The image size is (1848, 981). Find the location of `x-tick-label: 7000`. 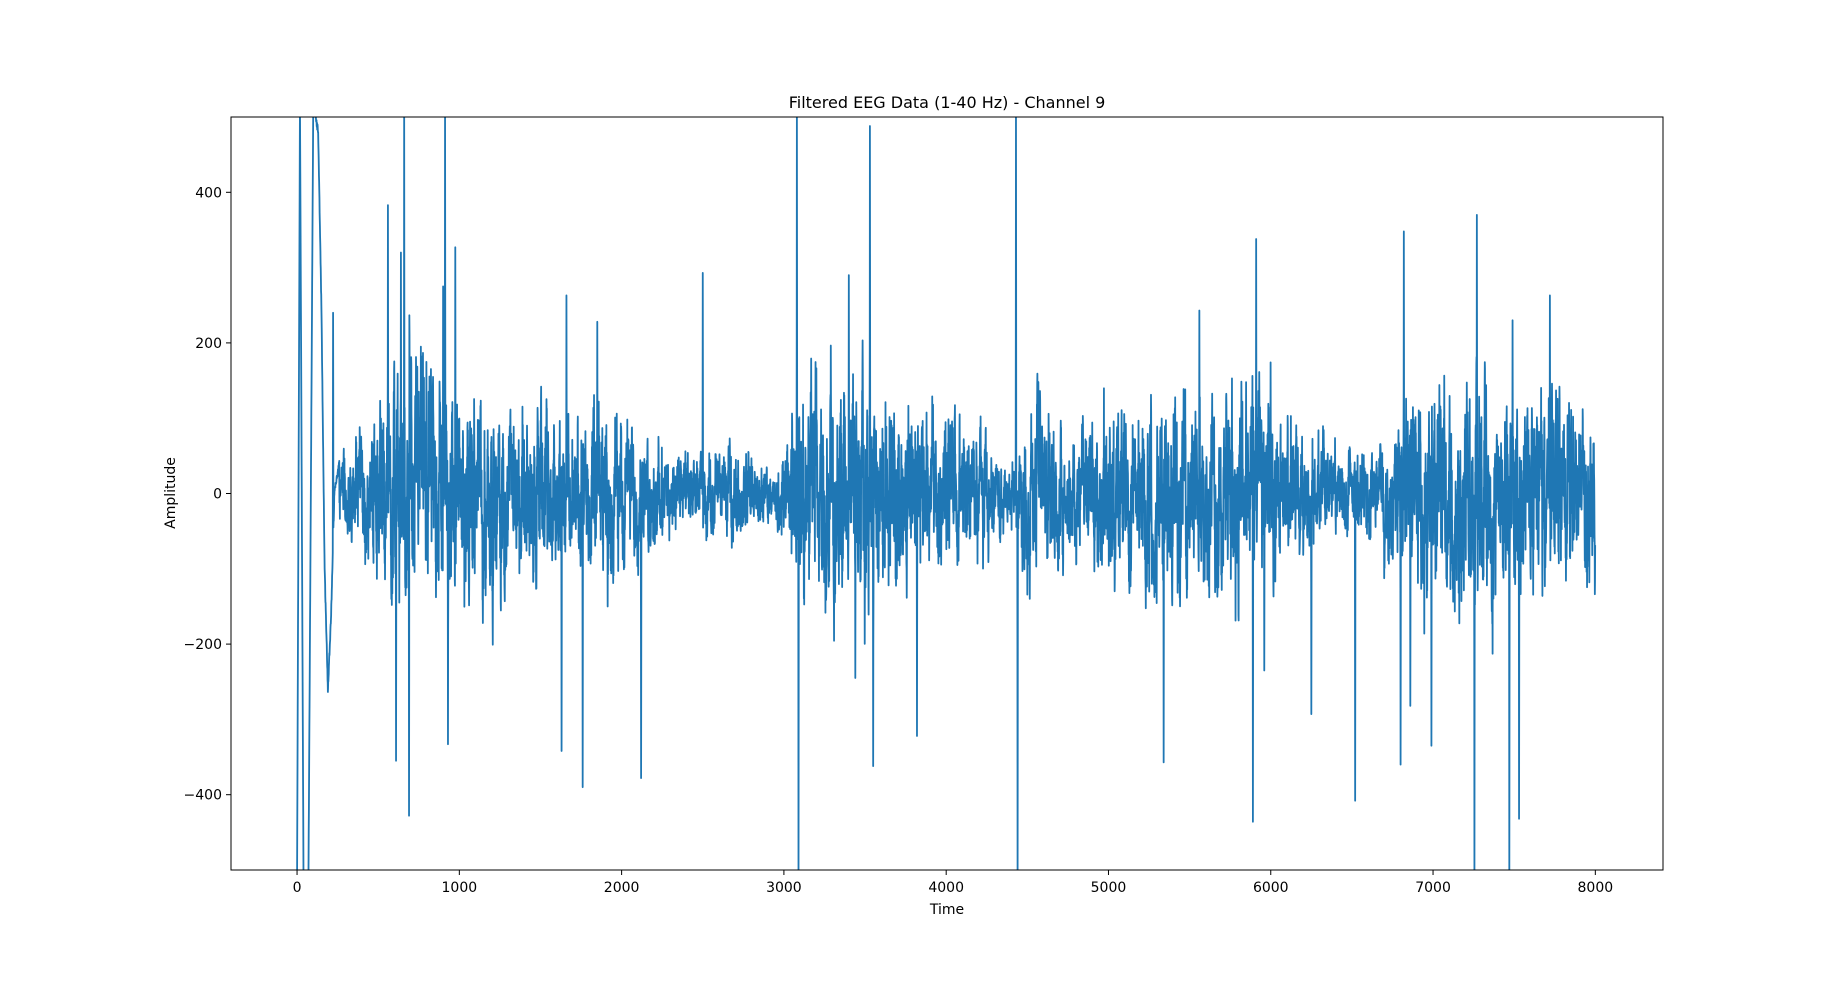

x-tick-label: 7000 is located at coordinates (1433, 888).